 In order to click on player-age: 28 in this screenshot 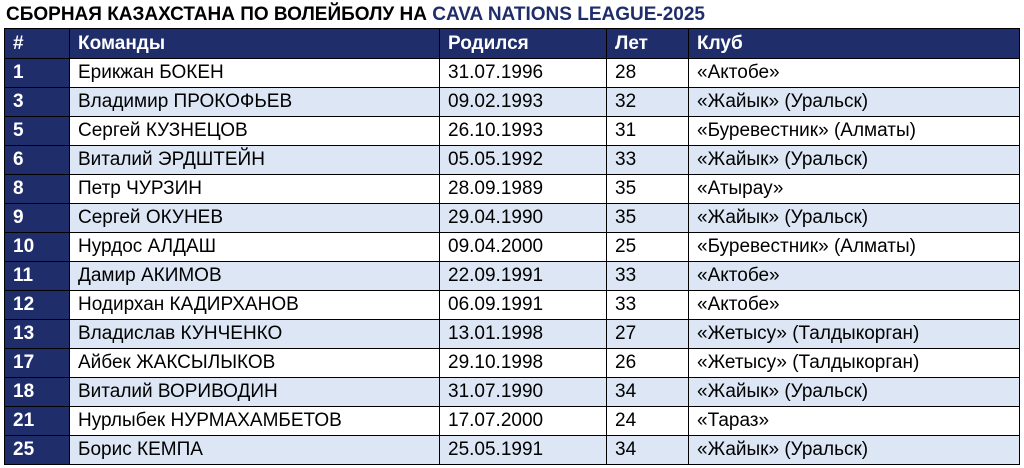, I will do `click(647, 73)`.